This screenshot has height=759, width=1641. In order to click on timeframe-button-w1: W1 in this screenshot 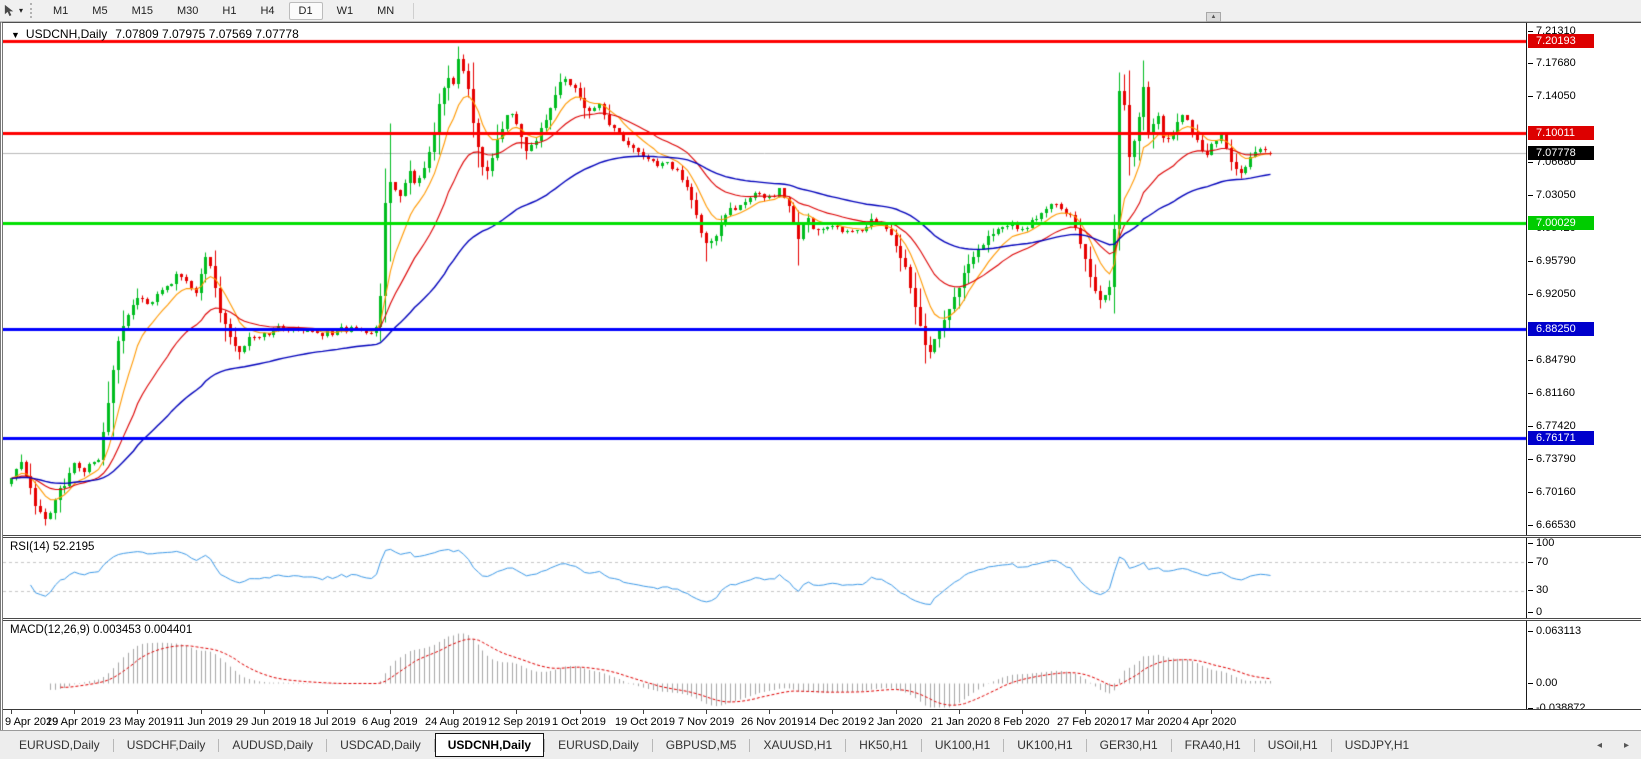, I will do `click(345, 10)`.